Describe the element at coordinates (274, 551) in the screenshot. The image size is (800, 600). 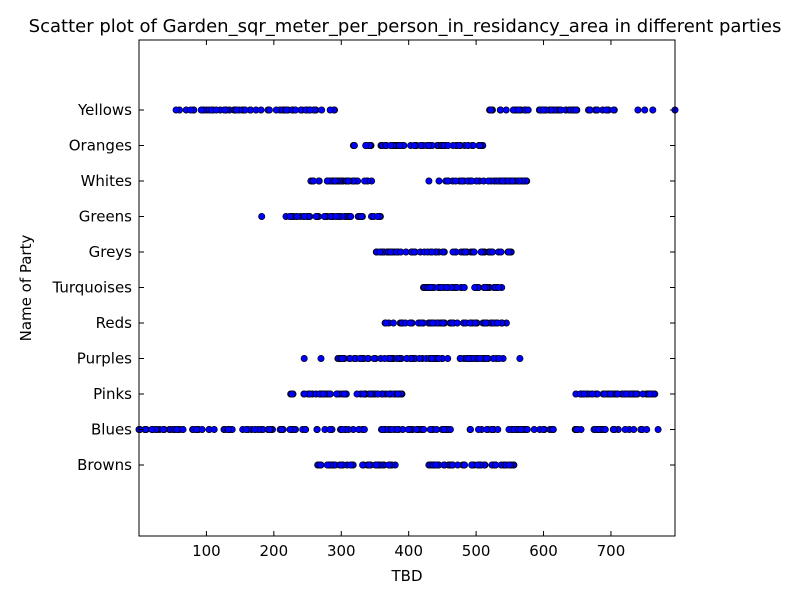
I see `x-tick-label: 200` at that location.